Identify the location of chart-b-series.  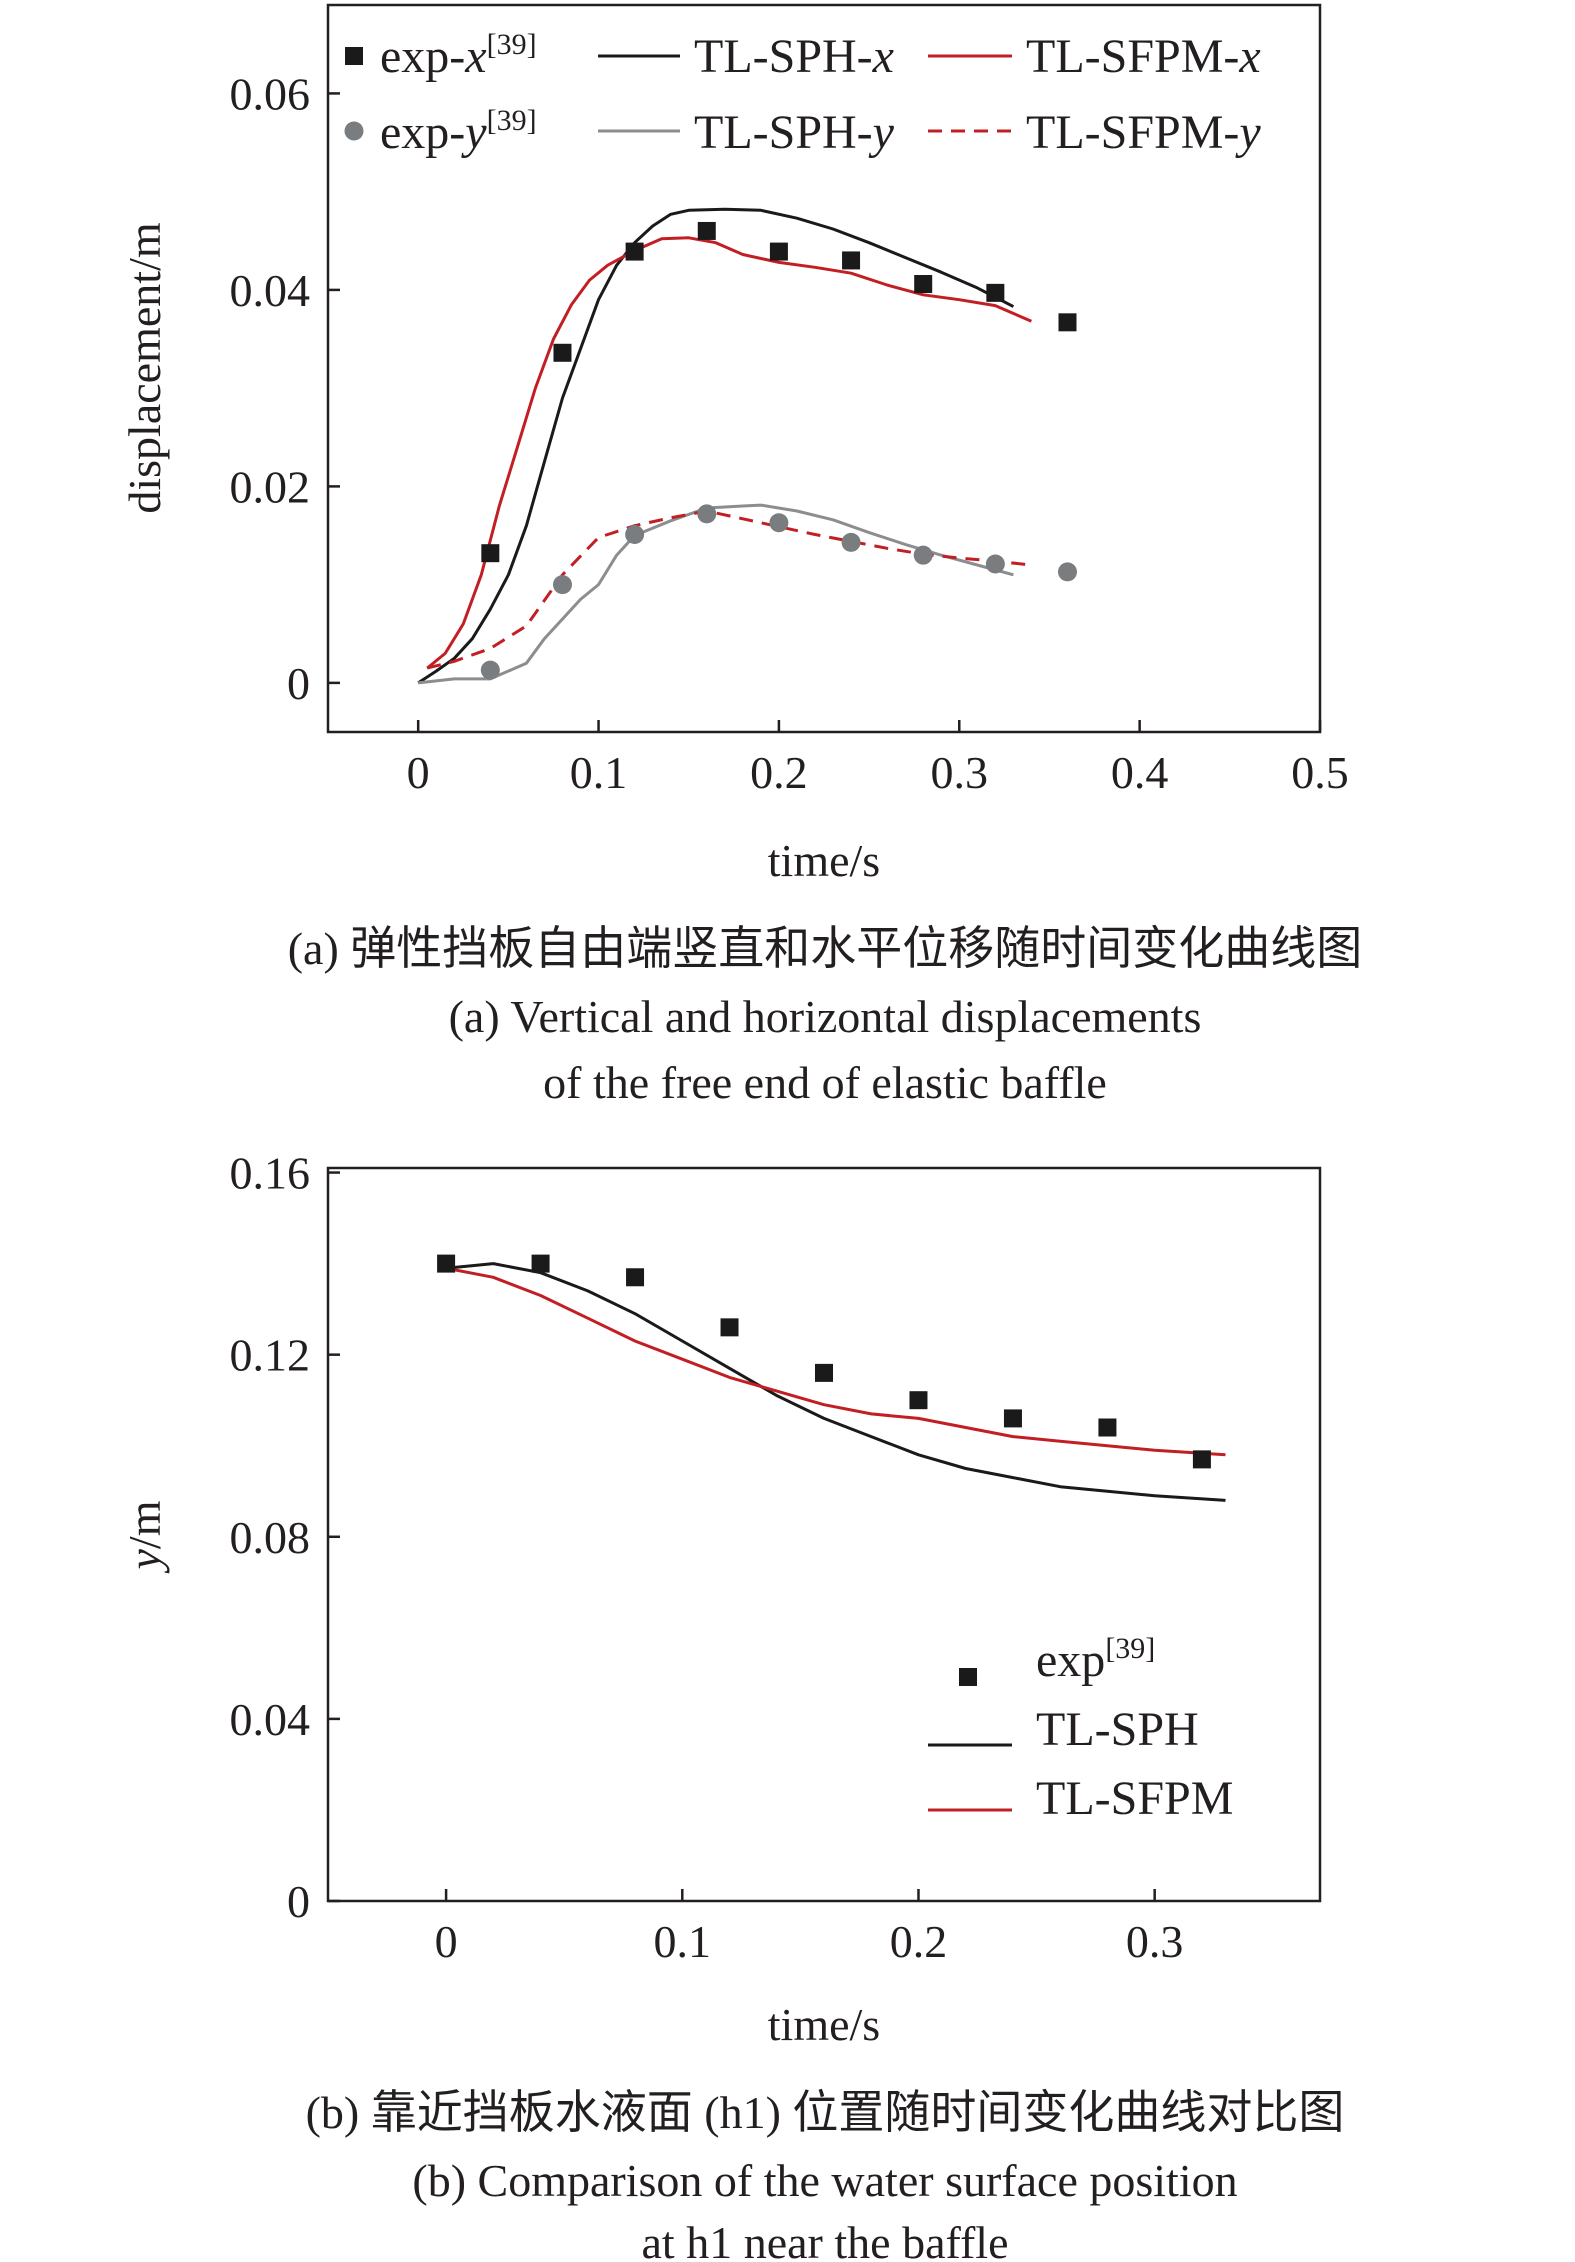
(831, 1378).